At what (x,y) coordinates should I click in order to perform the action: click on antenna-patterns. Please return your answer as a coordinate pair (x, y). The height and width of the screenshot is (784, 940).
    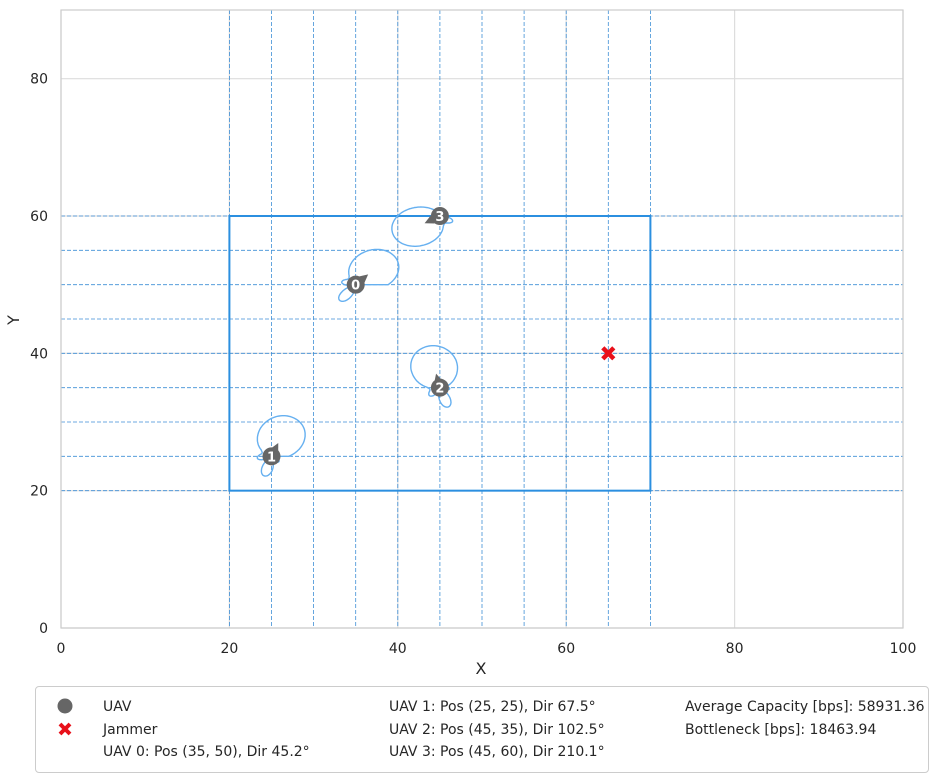
    Looking at the image, I should click on (357, 341).